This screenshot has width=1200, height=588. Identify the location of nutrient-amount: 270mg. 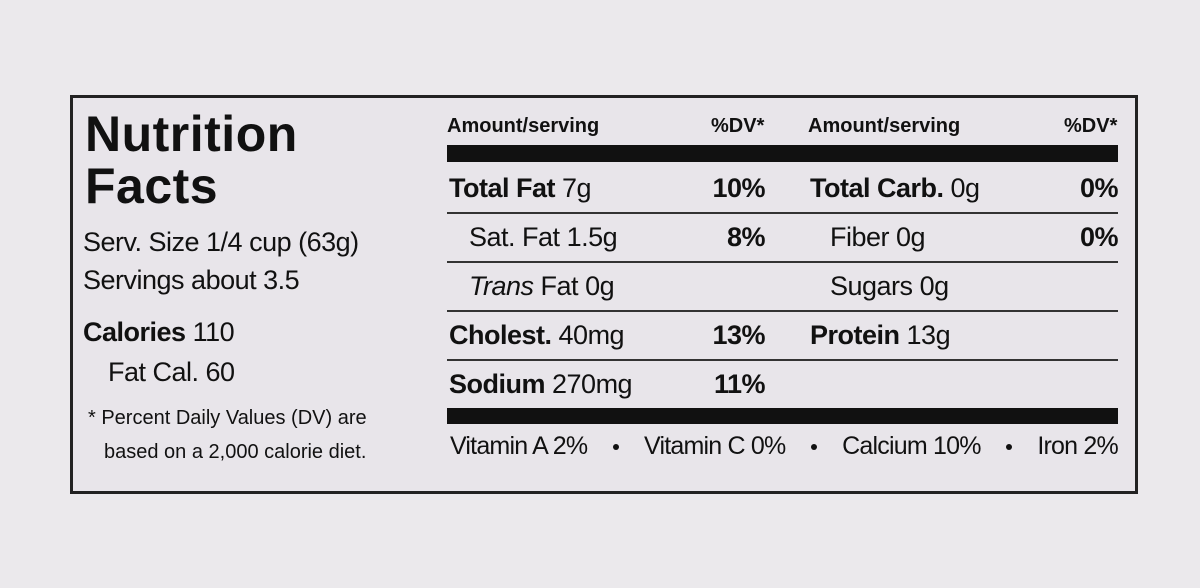
(592, 383).